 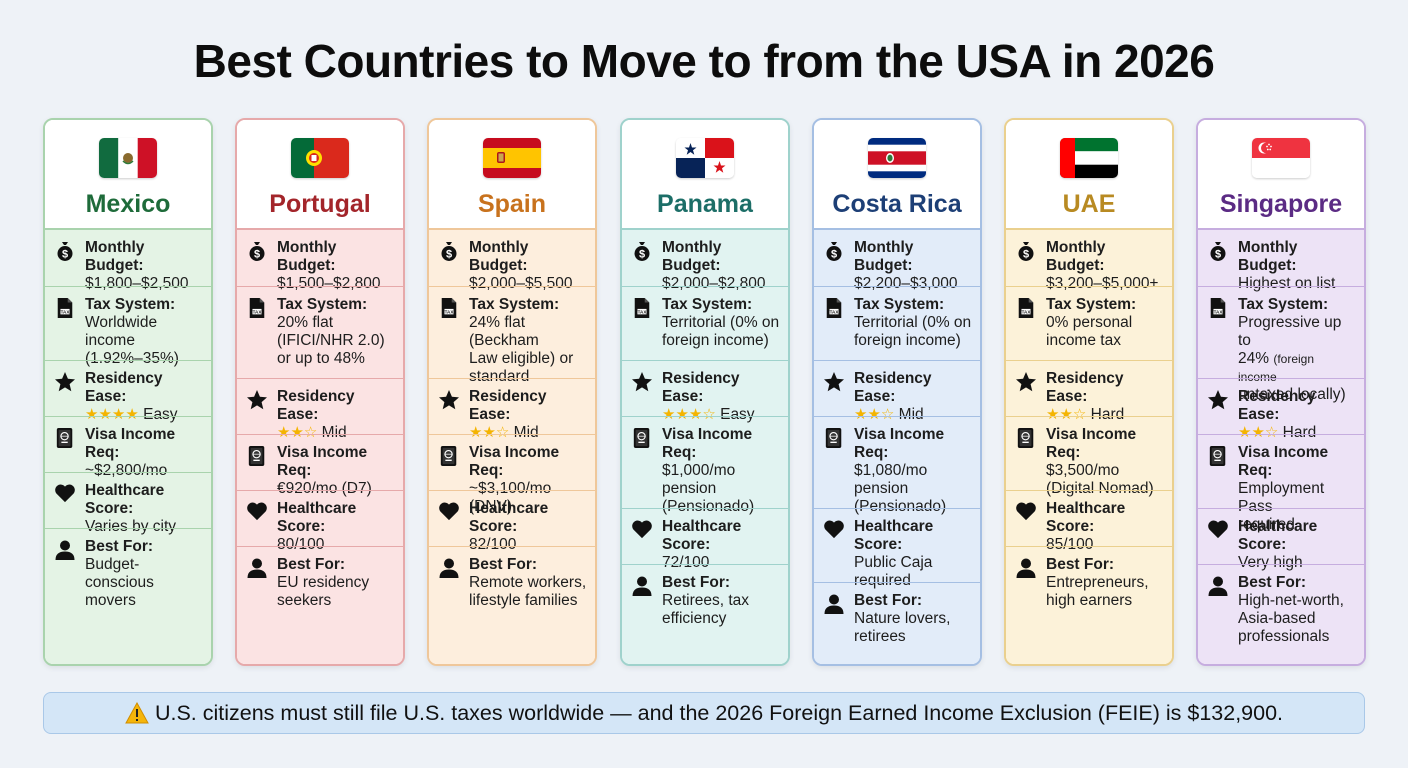 What do you see at coordinates (119, 573) in the screenshot?
I see `best-value: Budget-conscious` at bounding box center [119, 573].